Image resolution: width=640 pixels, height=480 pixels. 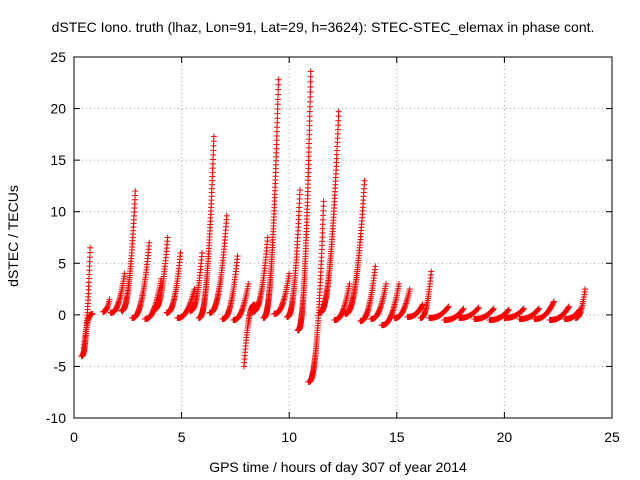 I want to click on y-tick-label: -10, so click(x=56, y=418).